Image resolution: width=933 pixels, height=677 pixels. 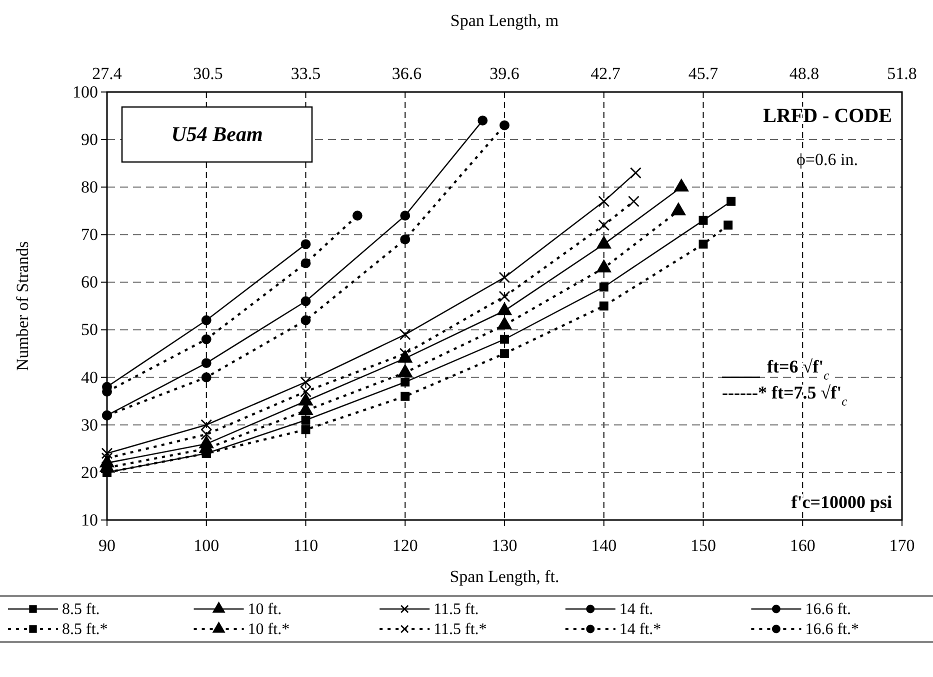 What do you see at coordinates (902, 73) in the screenshot?
I see `x2-tick-label: 51.8` at bounding box center [902, 73].